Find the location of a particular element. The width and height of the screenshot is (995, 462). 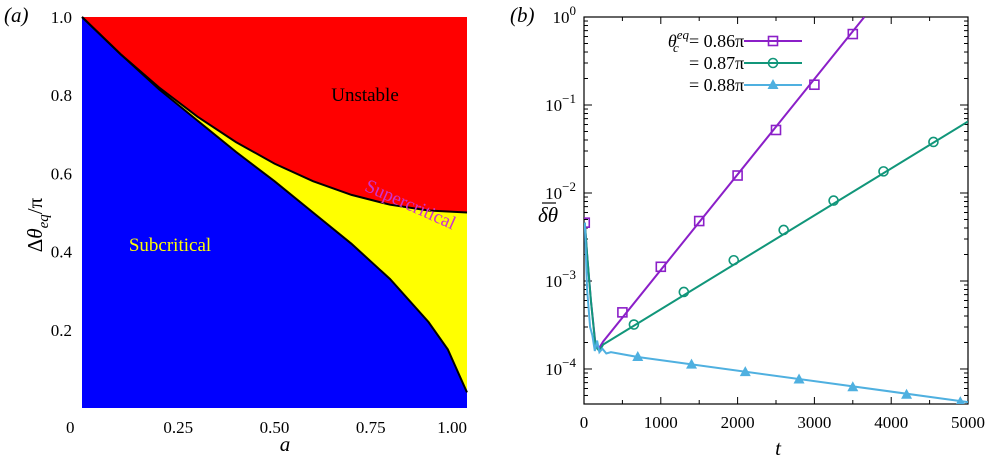

y-tick-label: 10⁻² is located at coordinates (560, 191).